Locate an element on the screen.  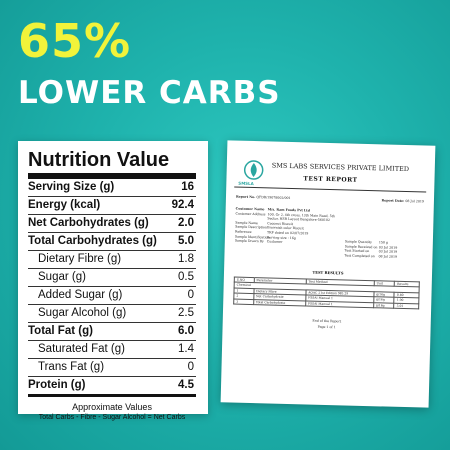
row-value: 1.4 is located at coordinates (186, 349).